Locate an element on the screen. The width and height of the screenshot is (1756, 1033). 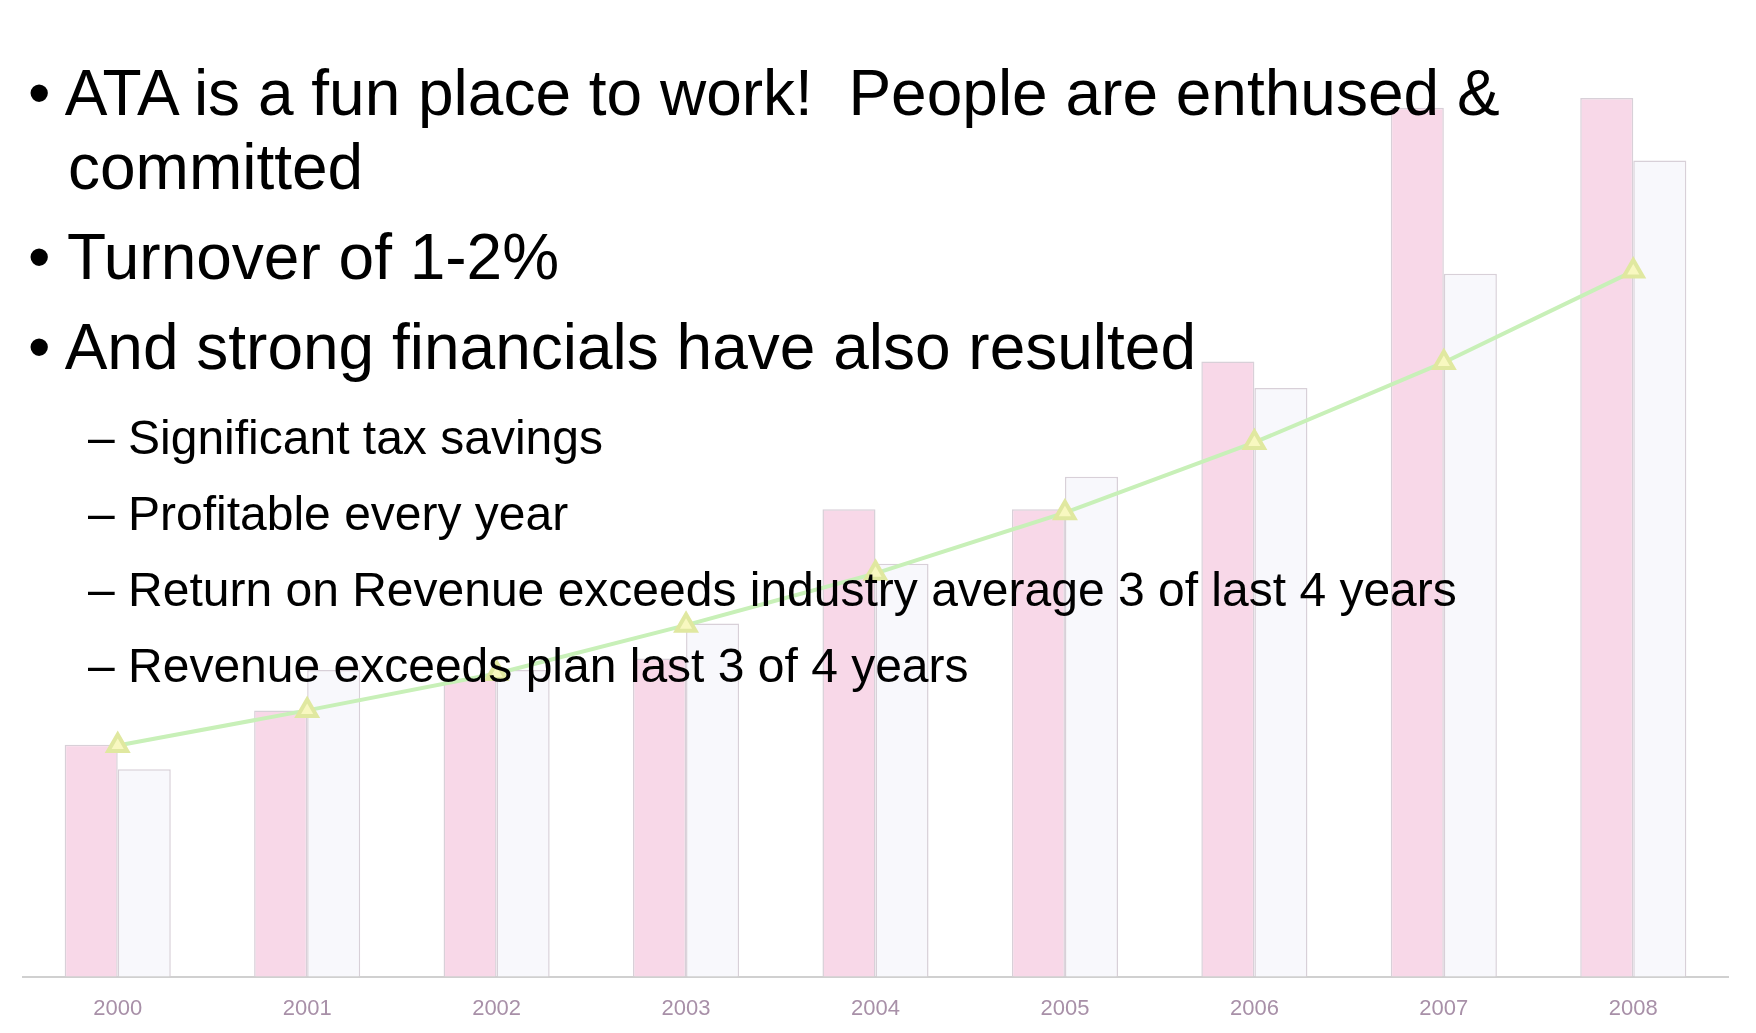
x-tick-label: 2006 is located at coordinates (1254, 1007).